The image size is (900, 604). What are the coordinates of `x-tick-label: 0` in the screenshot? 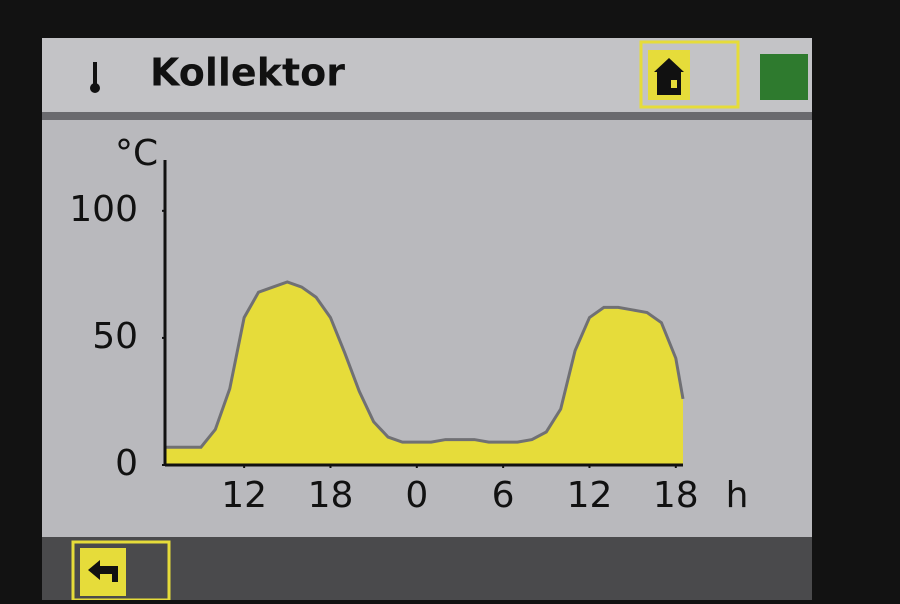 It's located at (416, 495).